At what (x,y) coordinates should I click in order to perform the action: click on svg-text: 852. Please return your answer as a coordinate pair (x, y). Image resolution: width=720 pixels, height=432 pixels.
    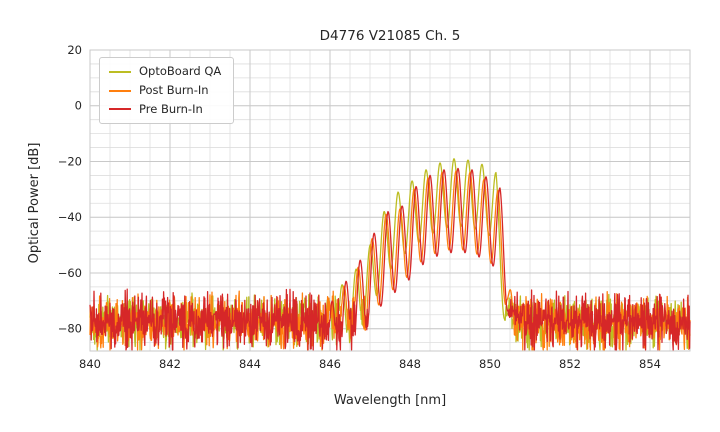
    Looking at the image, I should click on (570, 364).